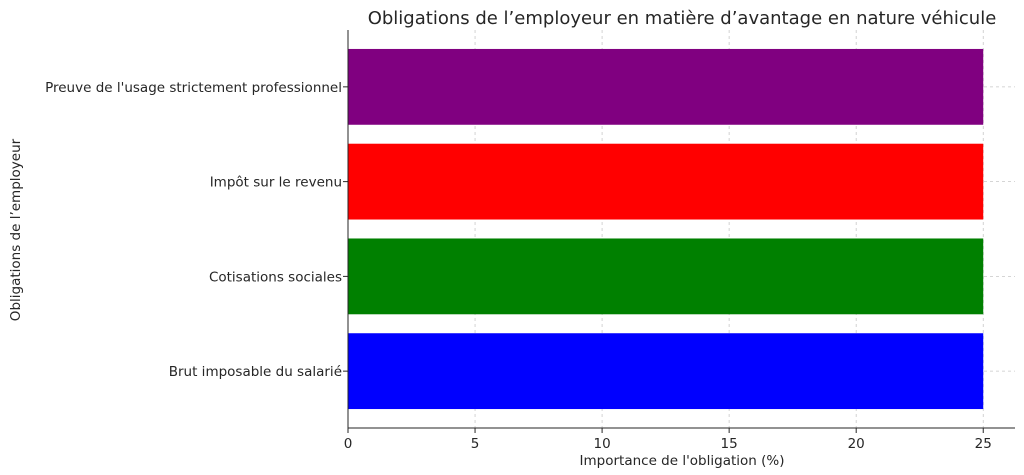 Image resolution: width=1024 pixels, height=475 pixels. I want to click on x-tick-label: 15, so click(729, 444).